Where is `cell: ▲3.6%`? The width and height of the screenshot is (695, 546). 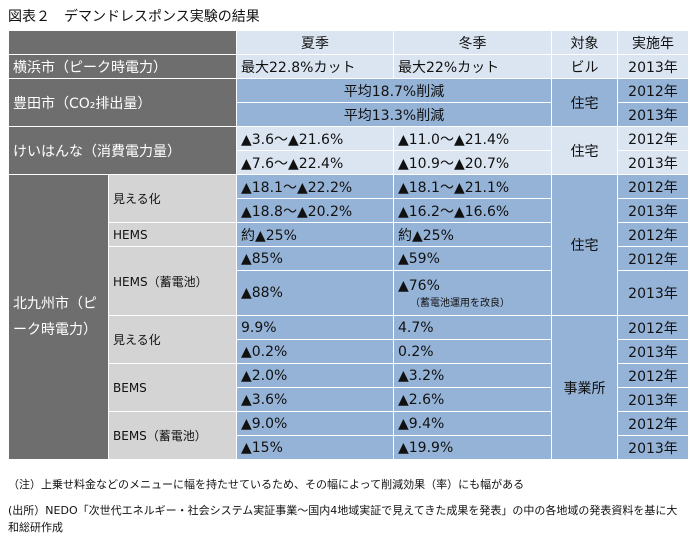 cell: ▲3.6% is located at coordinates (315, 399).